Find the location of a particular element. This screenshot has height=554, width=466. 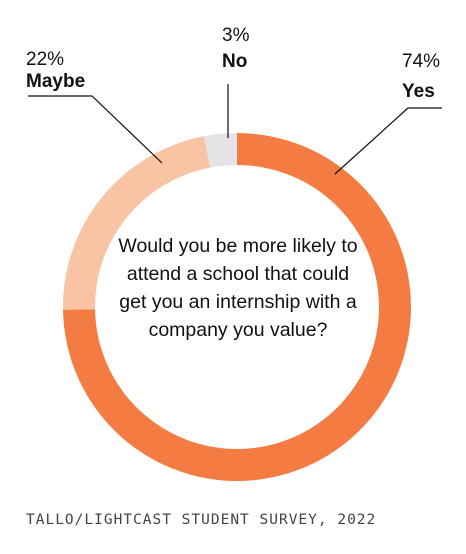

slice-no is located at coordinates (220, 150).